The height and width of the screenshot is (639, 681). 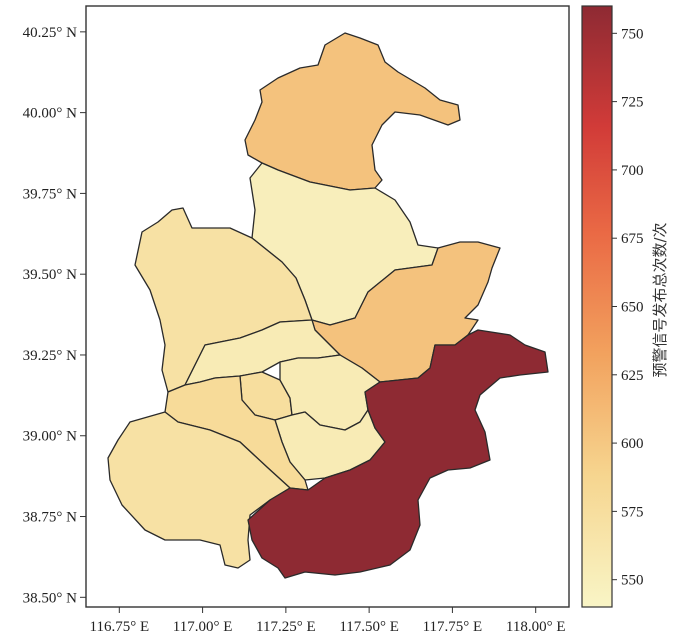 I want to click on colorbar-tick-label: 750, so click(x=632, y=34).